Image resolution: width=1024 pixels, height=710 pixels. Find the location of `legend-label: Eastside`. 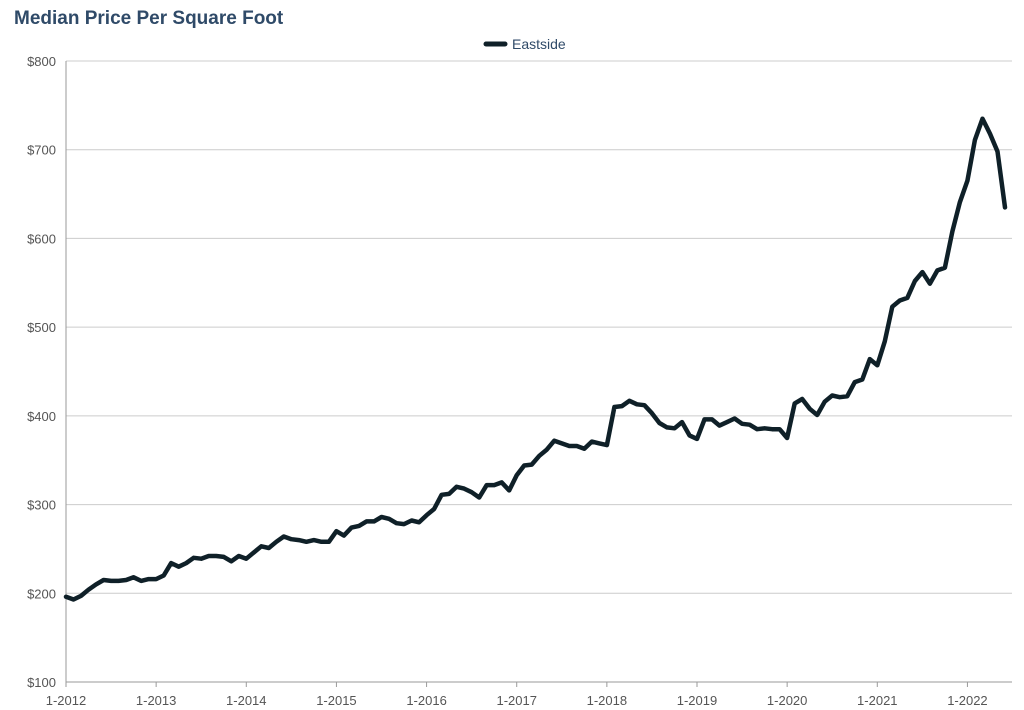

legend-label: Eastside is located at coordinates (539, 44).